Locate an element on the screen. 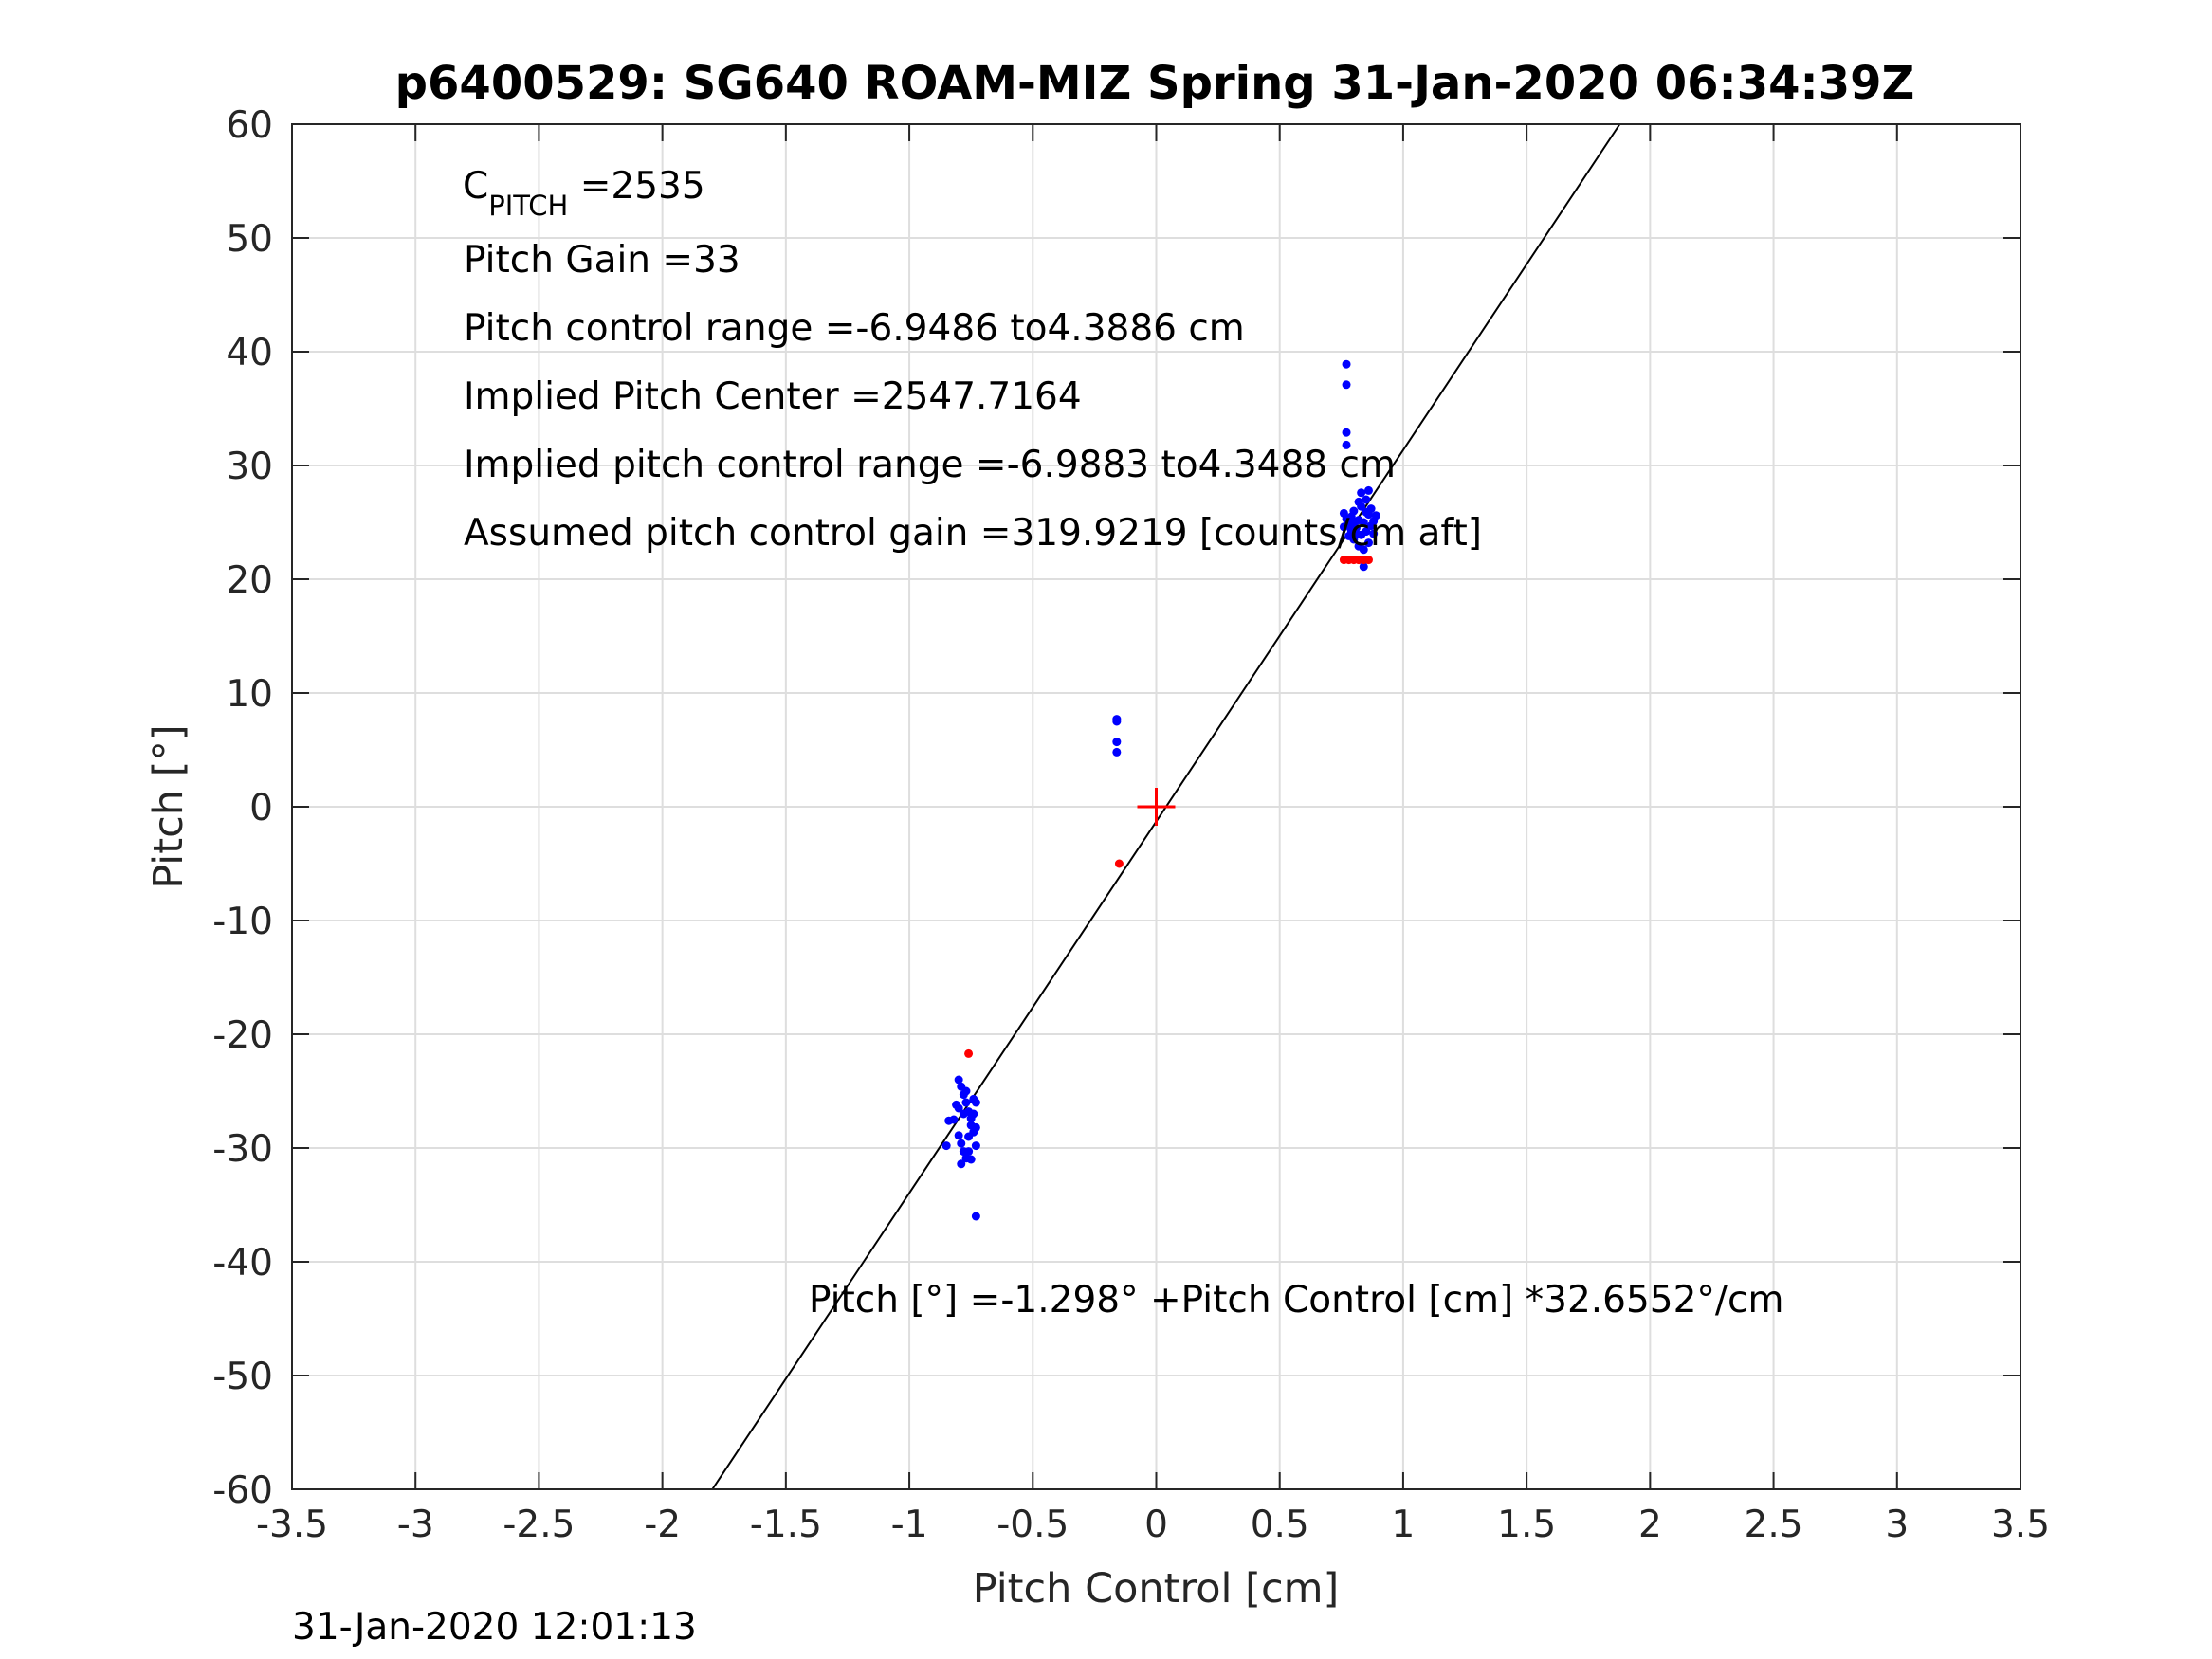 This screenshot has width=2212, height=1659. y-tick-label: 0 is located at coordinates (261, 808).